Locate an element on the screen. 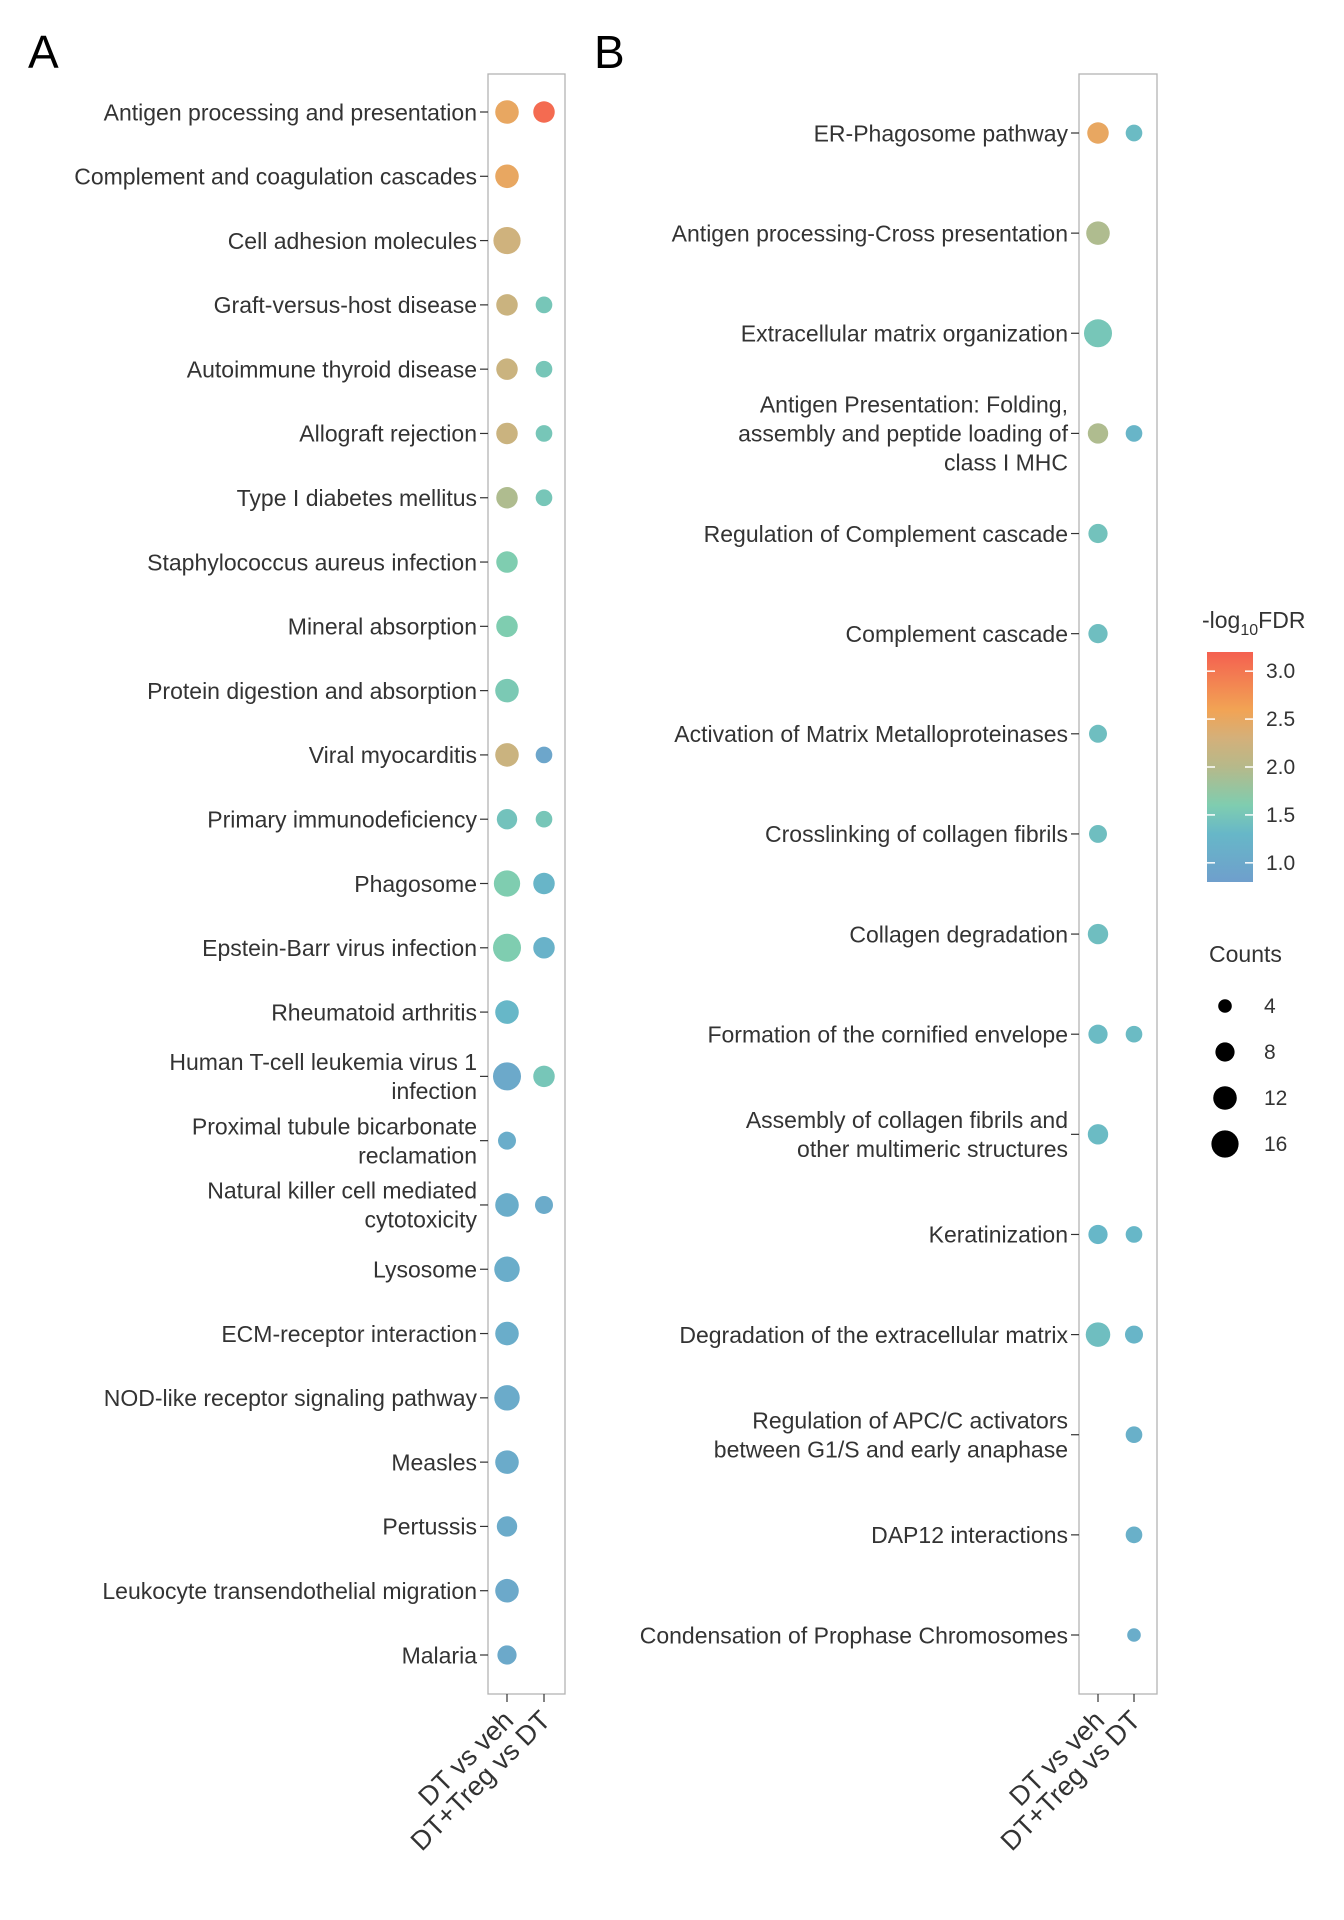 This screenshot has width=1344, height=1920. term-label: Condensation of Prophase Chromosomes is located at coordinates (854, 1635).